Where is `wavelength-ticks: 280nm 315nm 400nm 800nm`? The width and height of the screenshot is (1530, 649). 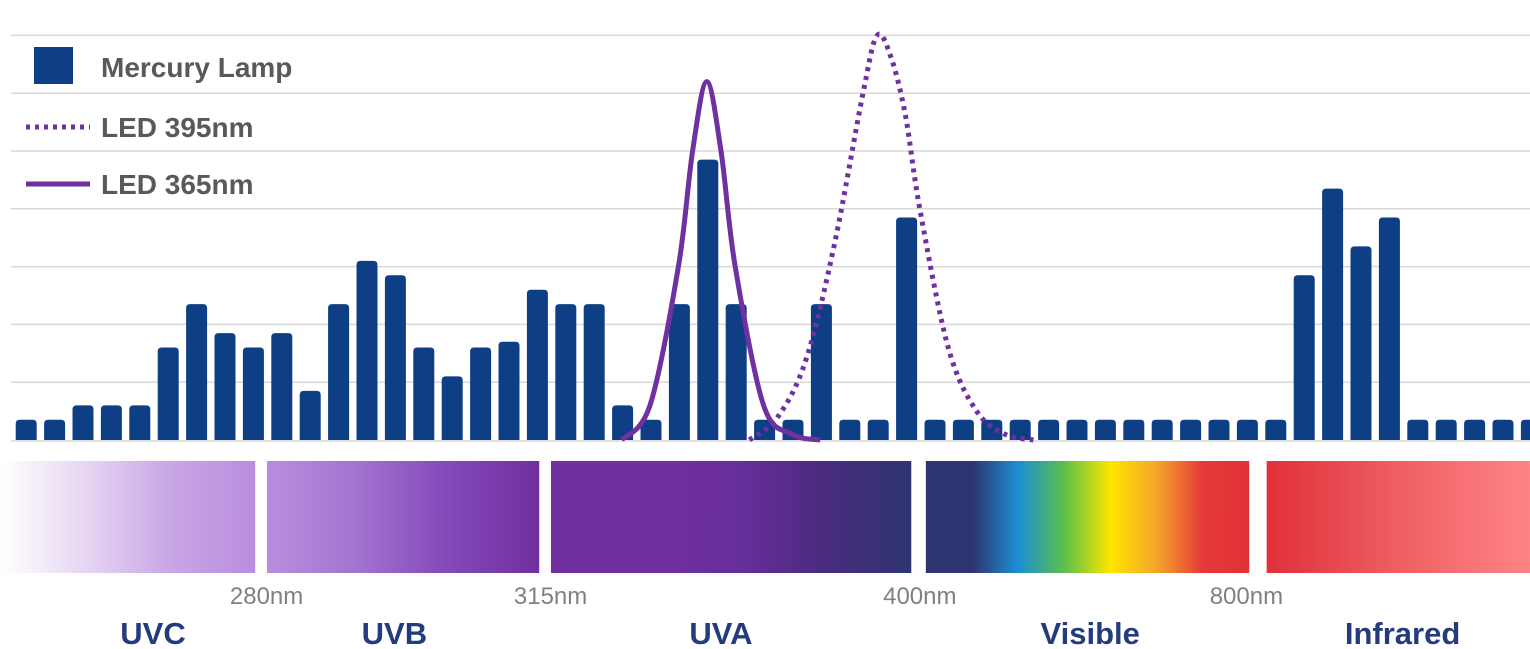 wavelength-ticks: 280nm 315nm 400nm 800nm is located at coordinates (756, 596).